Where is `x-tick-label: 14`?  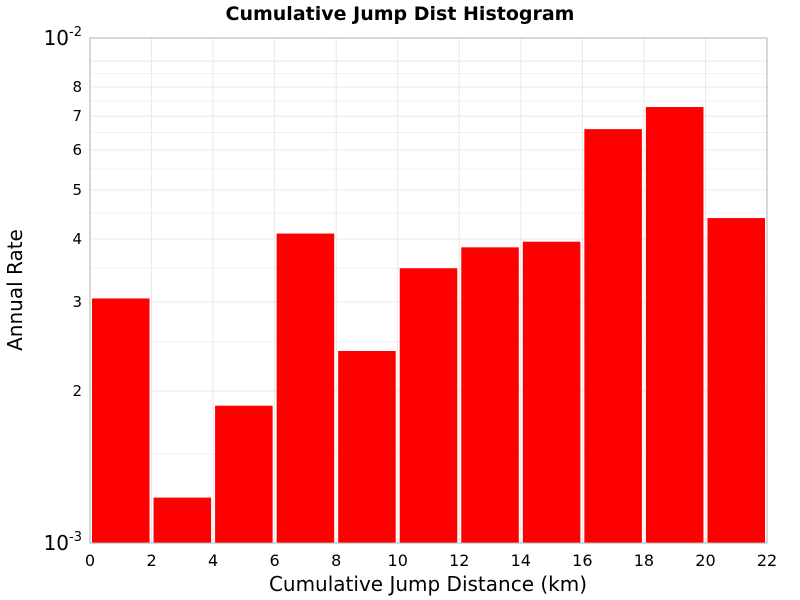 x-tick-label: 14 is located at coordinates (521, 560).